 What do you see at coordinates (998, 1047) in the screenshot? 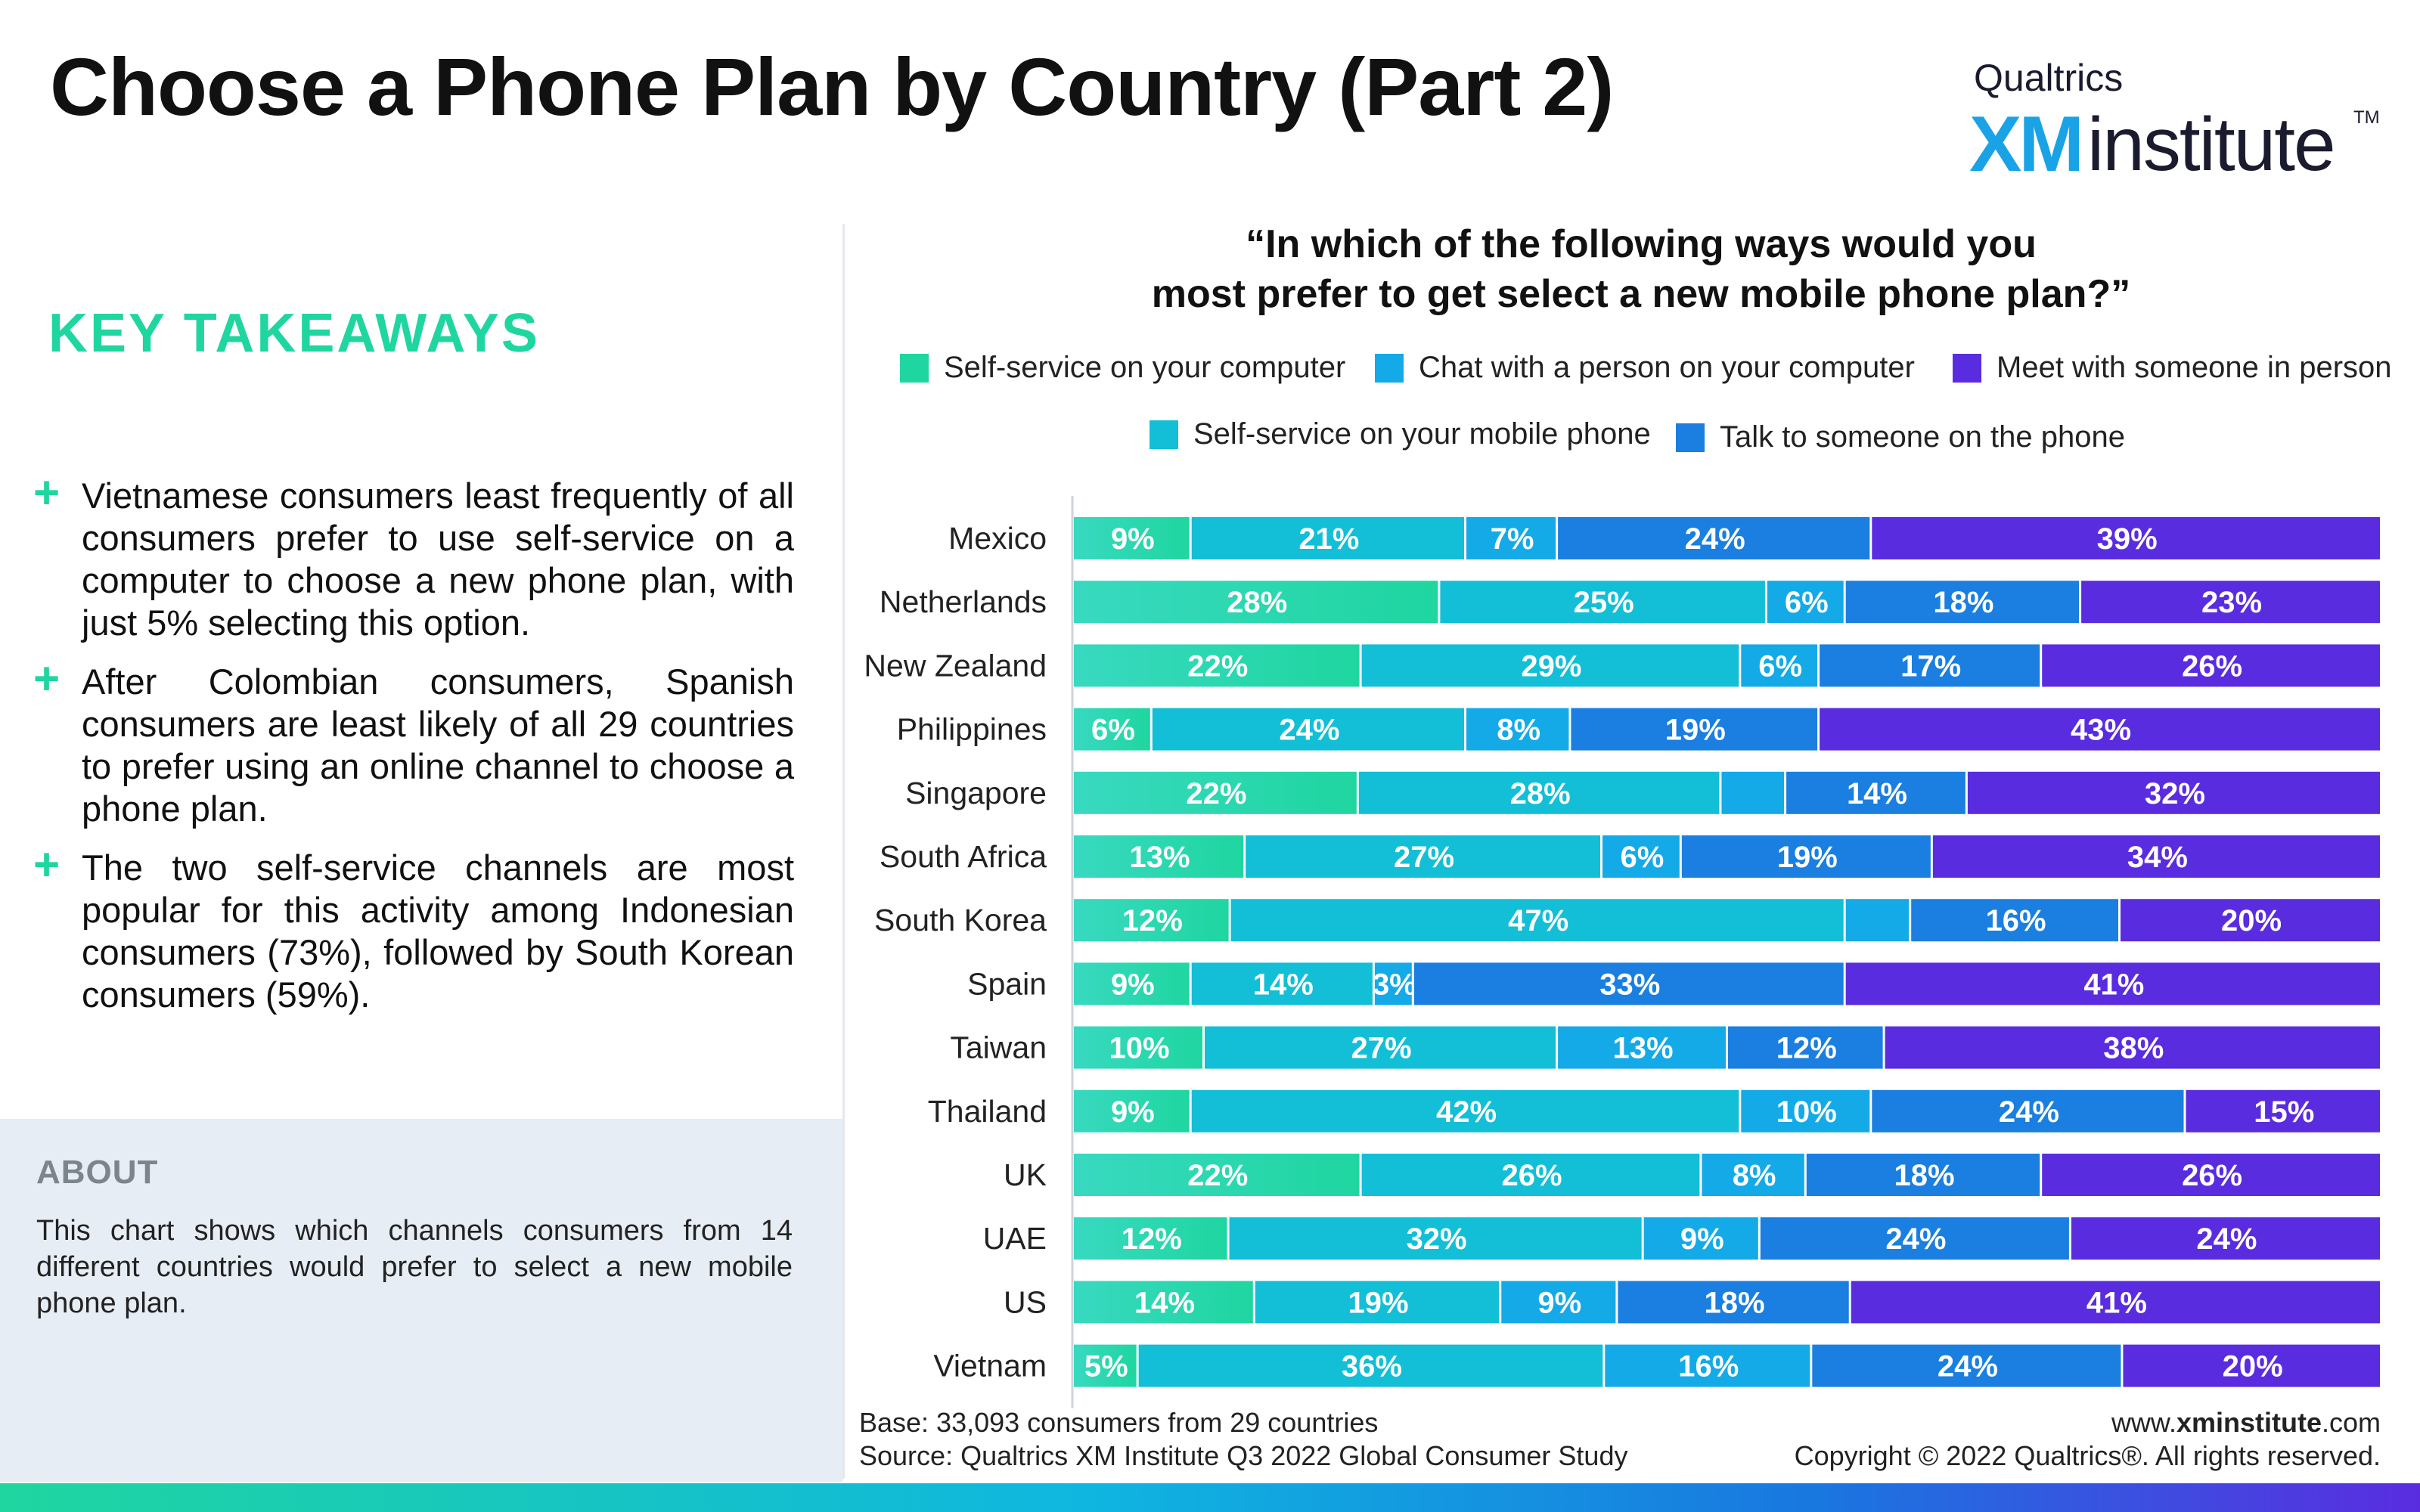
I see `category-label: Taiwan` at bounding box center [998, 1047].